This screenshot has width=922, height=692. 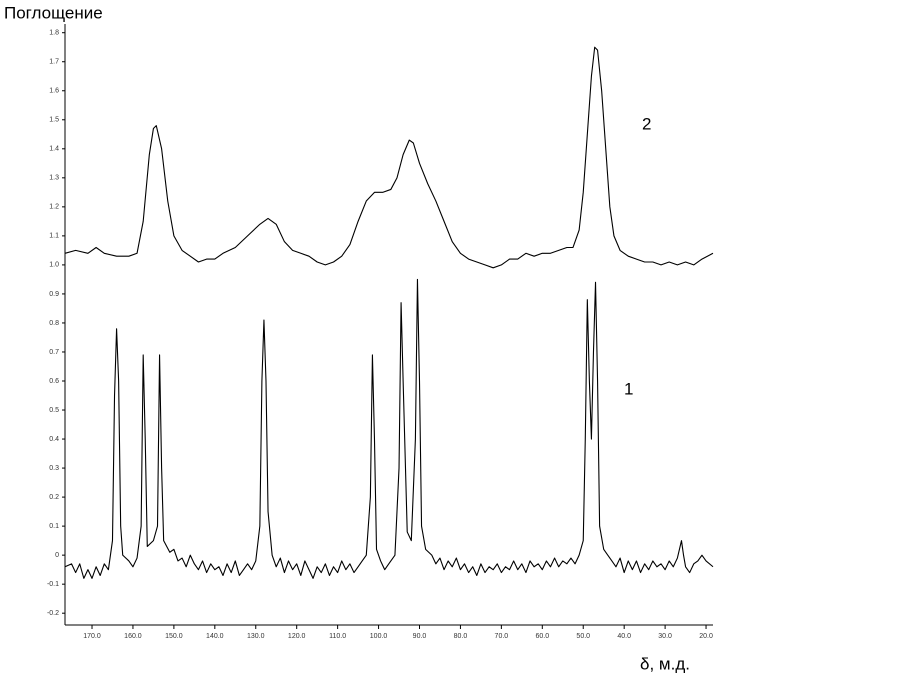 I want to click on x-tick-label: 90.0, so click(x=420, y=636).